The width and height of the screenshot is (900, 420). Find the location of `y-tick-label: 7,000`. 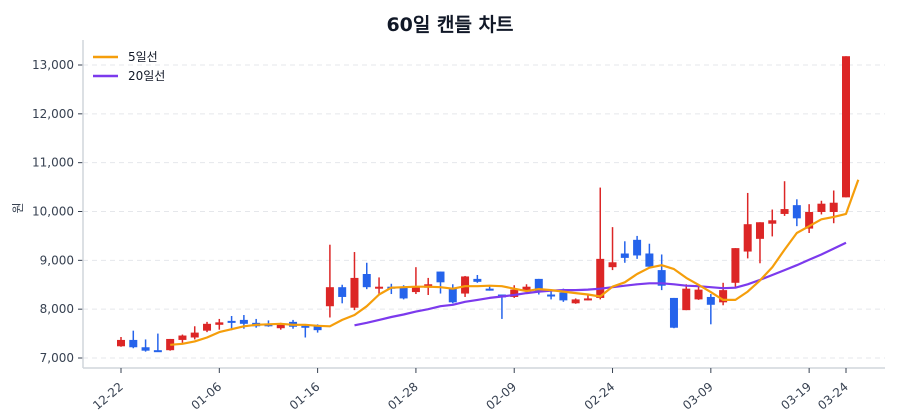

y-tick-label: 7,000 is located at coordinates (57, 358).